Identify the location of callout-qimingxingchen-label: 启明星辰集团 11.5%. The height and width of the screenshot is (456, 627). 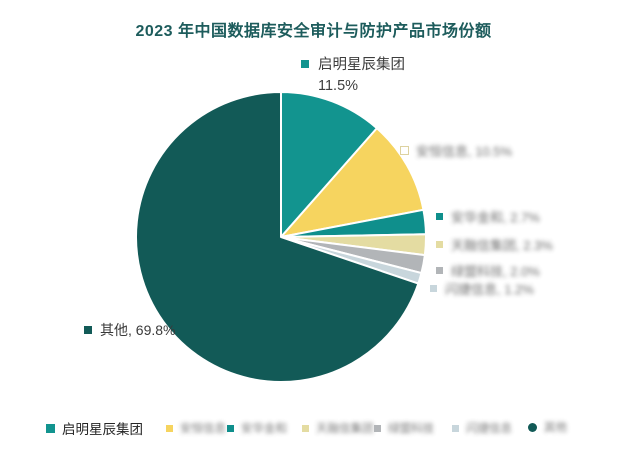
(361, 76).